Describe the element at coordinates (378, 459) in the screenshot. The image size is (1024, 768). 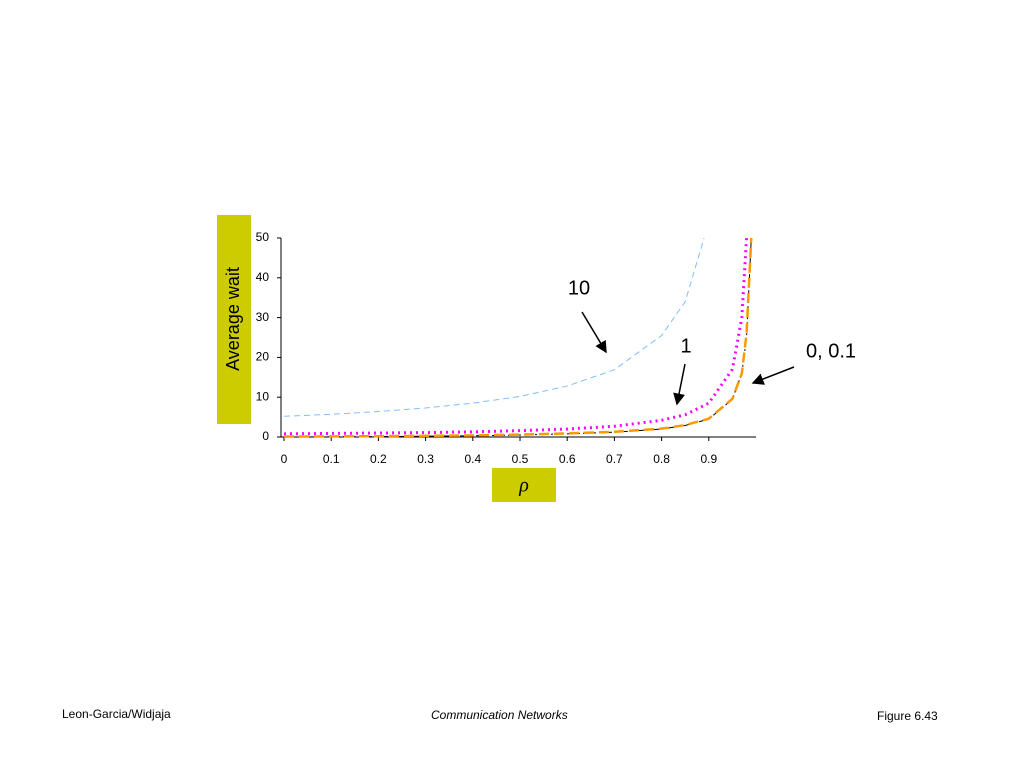
I see `x-tick-label: 0.2` at that location.